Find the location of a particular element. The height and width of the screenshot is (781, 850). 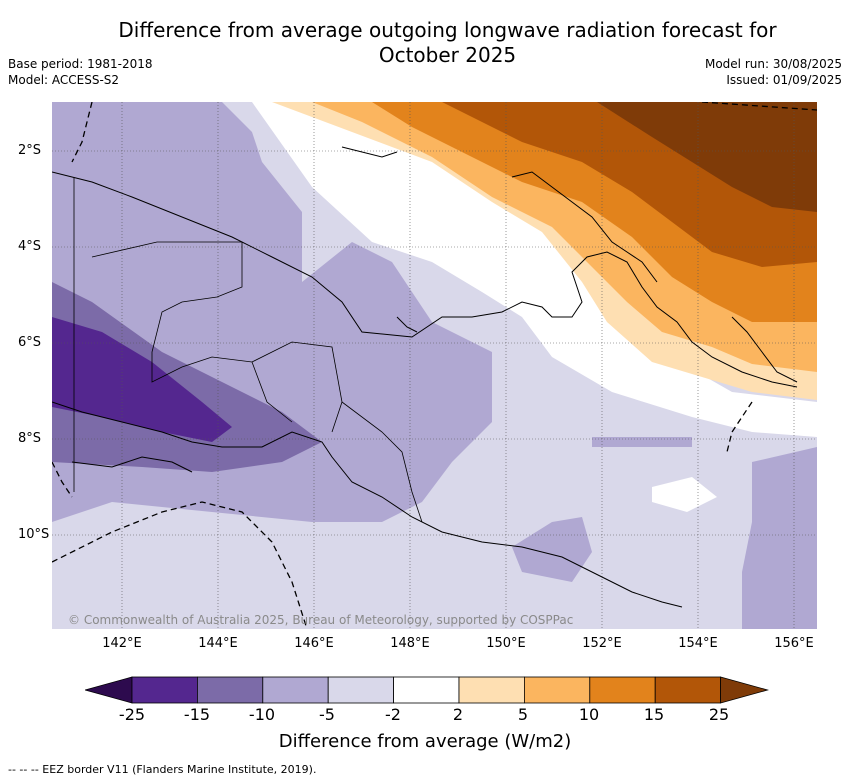

colorbar-tick-label: 10 is located at coordinates (589, 714).